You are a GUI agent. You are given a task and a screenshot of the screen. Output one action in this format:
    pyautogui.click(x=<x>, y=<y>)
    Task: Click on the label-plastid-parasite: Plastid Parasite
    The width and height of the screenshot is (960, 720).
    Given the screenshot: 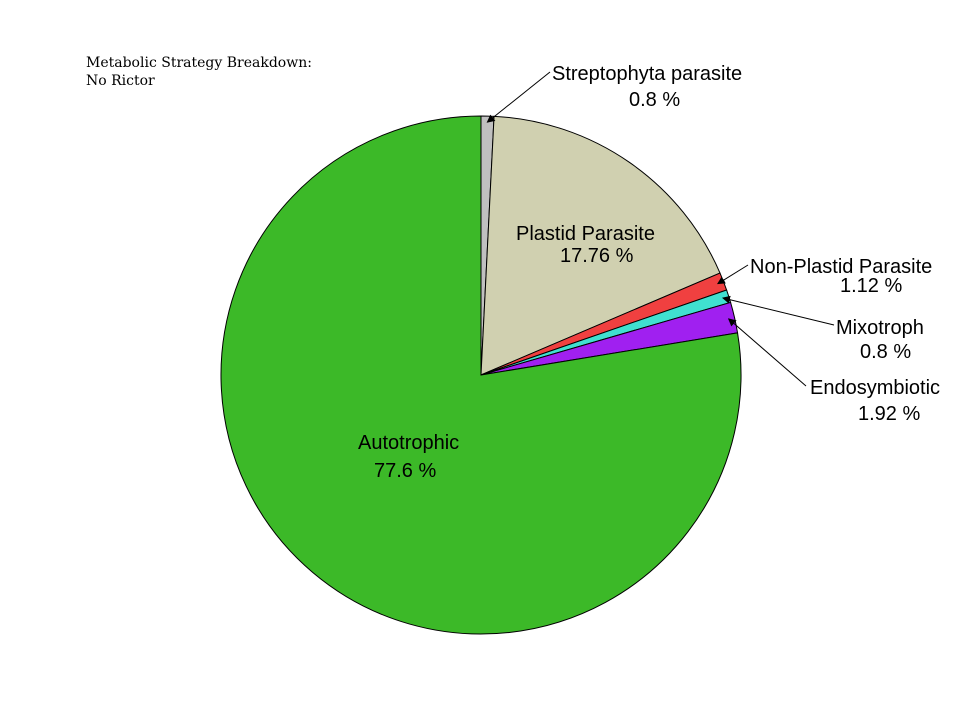 What is the action you would take?
    pyautogui.click(x=585, y=234)
    